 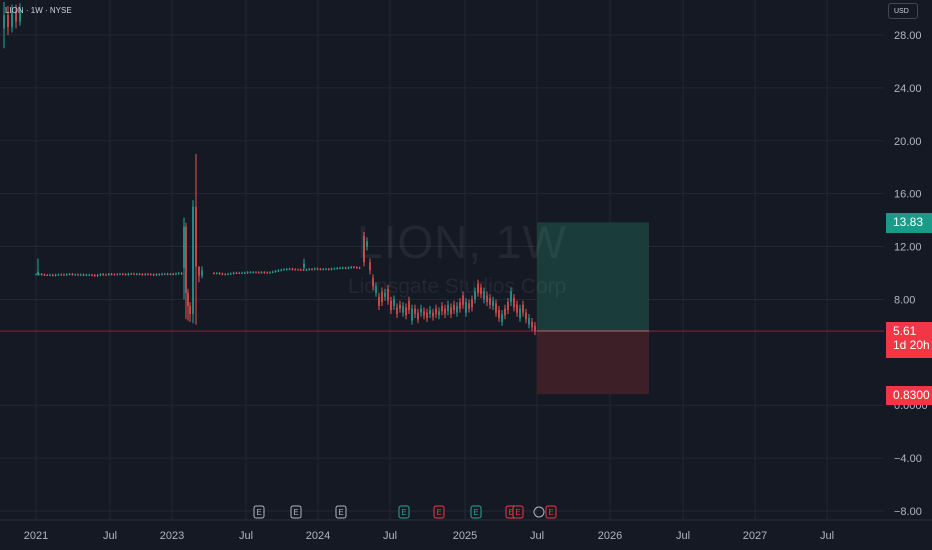 I want to click on y-tick-label: 28.00, so click(x=908, y=36).